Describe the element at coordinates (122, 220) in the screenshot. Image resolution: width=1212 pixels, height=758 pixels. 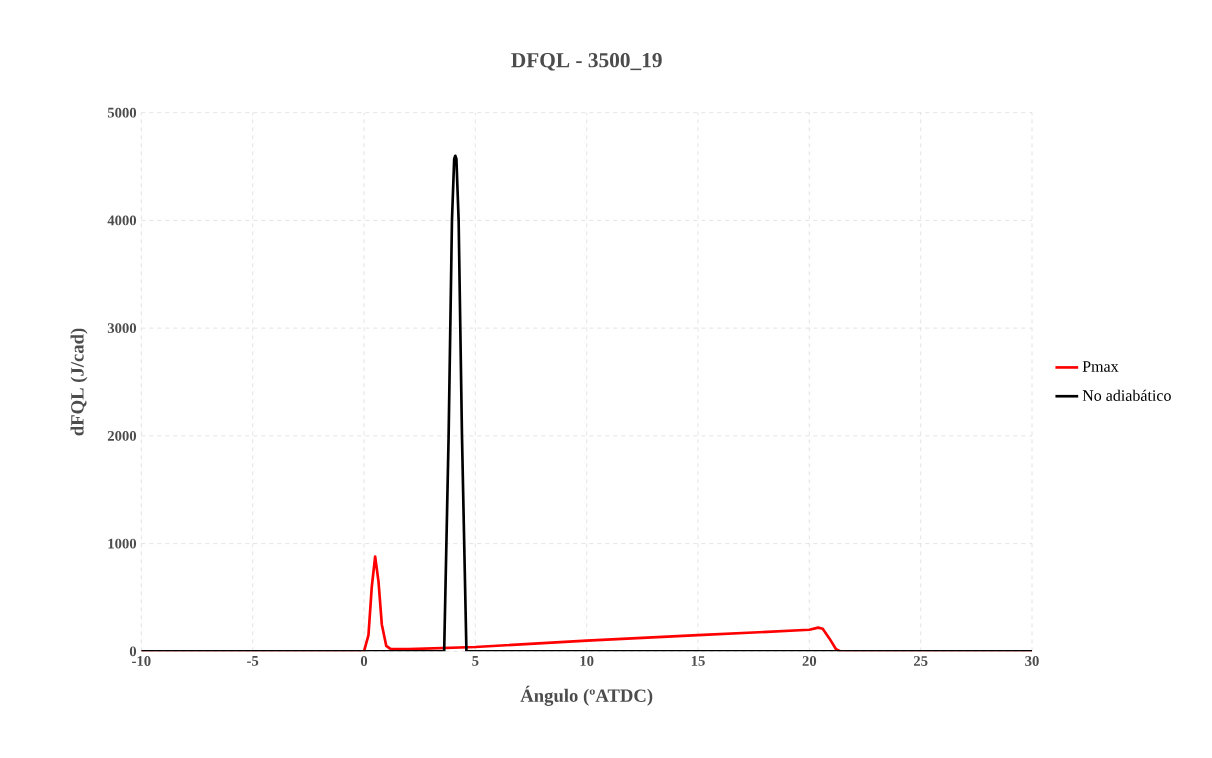
I see `y-tick-label: 4000` at that location.